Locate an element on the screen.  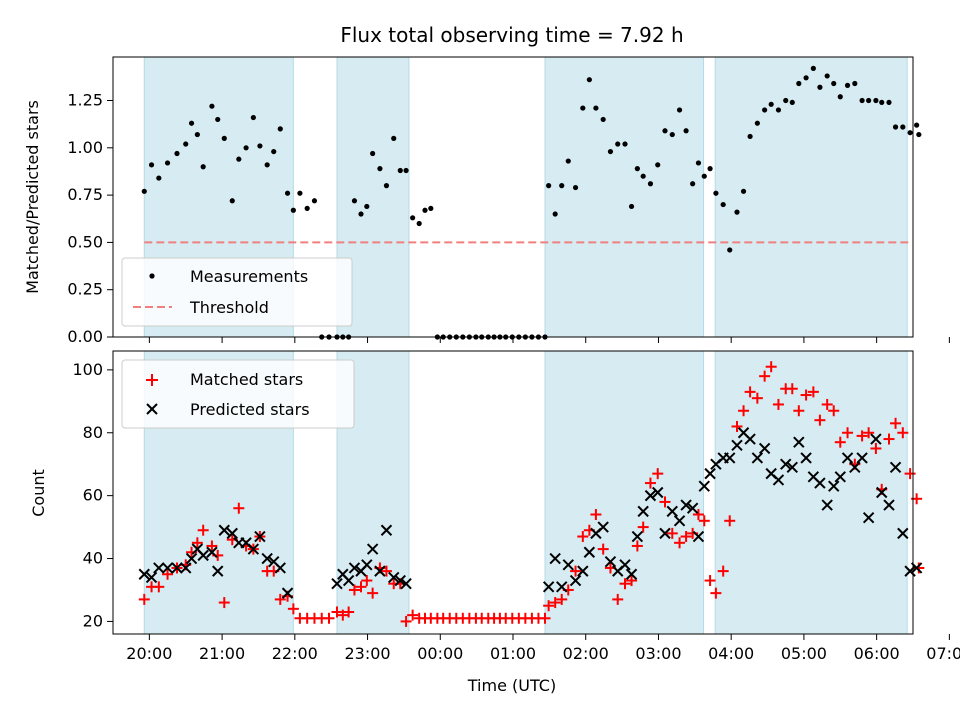
top-legend: Measurements Threshold is located at coordinates (237, 292).